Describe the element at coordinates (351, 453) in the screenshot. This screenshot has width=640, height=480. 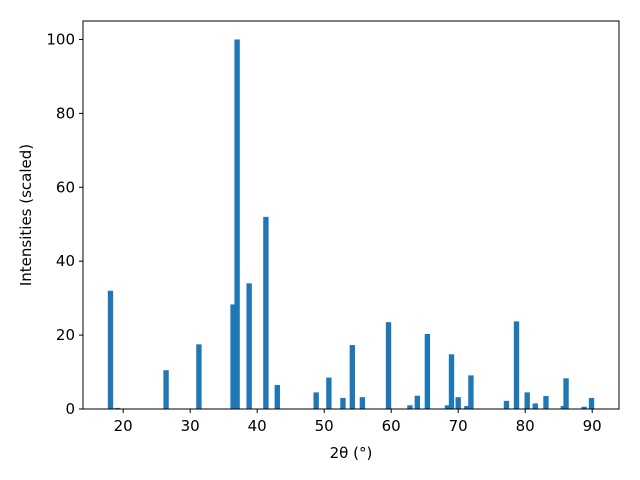
I see `x-axis-label: 2θ (°)` at that location.